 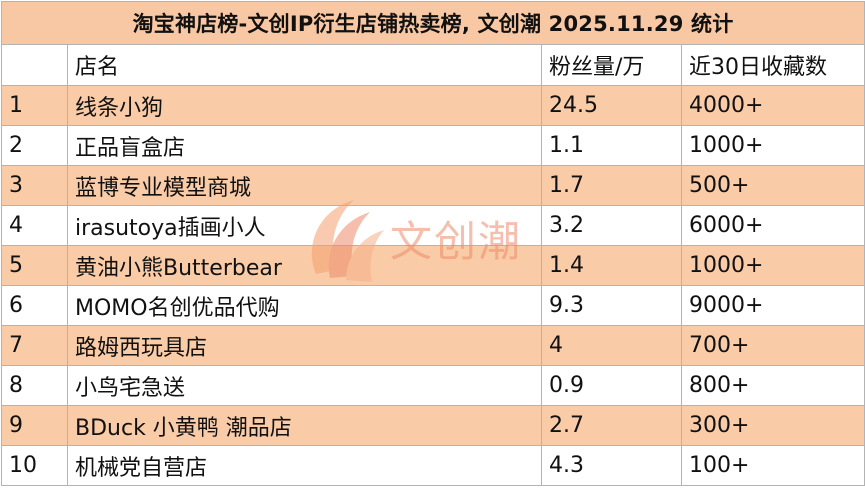 What do you see at coordinates (304, 185) in the screenshot?
I see `shop-name-cell: 蓝博专业模型商城` at bounding box center [304, 185].